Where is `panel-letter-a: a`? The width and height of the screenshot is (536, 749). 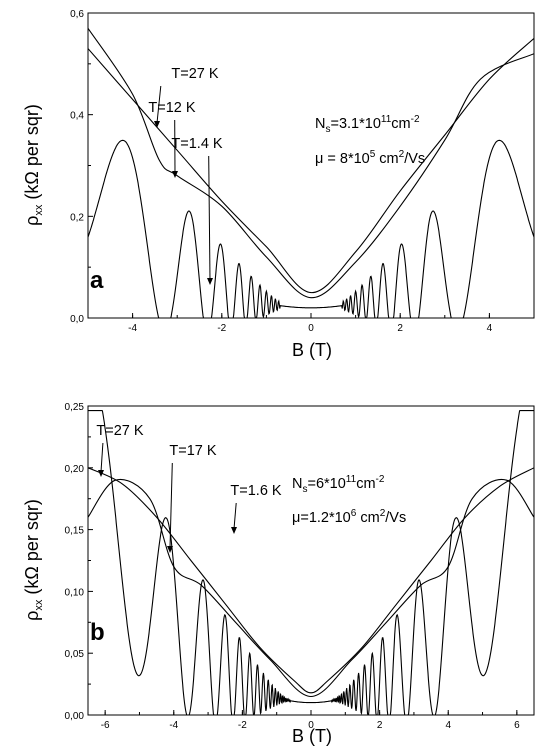 panel-letter-a: a is located at coordinates (97, 280).